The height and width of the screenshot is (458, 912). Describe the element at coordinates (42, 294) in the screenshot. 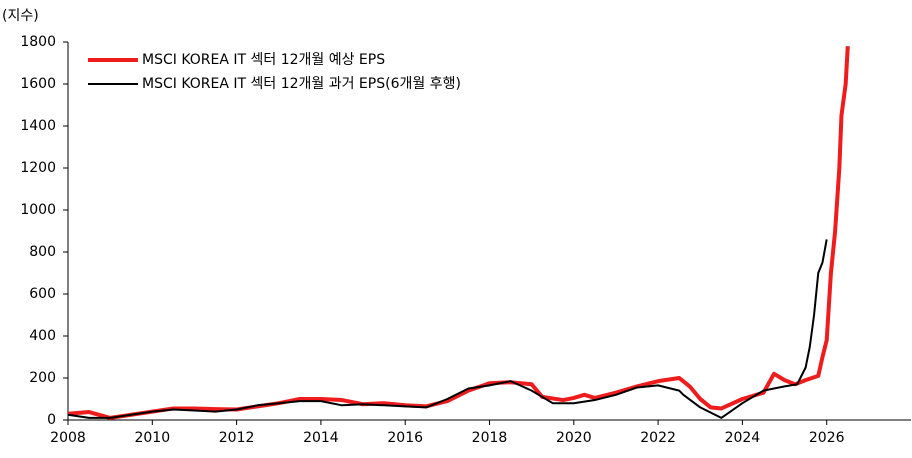

I see `y-tick-label: 600` at that location.